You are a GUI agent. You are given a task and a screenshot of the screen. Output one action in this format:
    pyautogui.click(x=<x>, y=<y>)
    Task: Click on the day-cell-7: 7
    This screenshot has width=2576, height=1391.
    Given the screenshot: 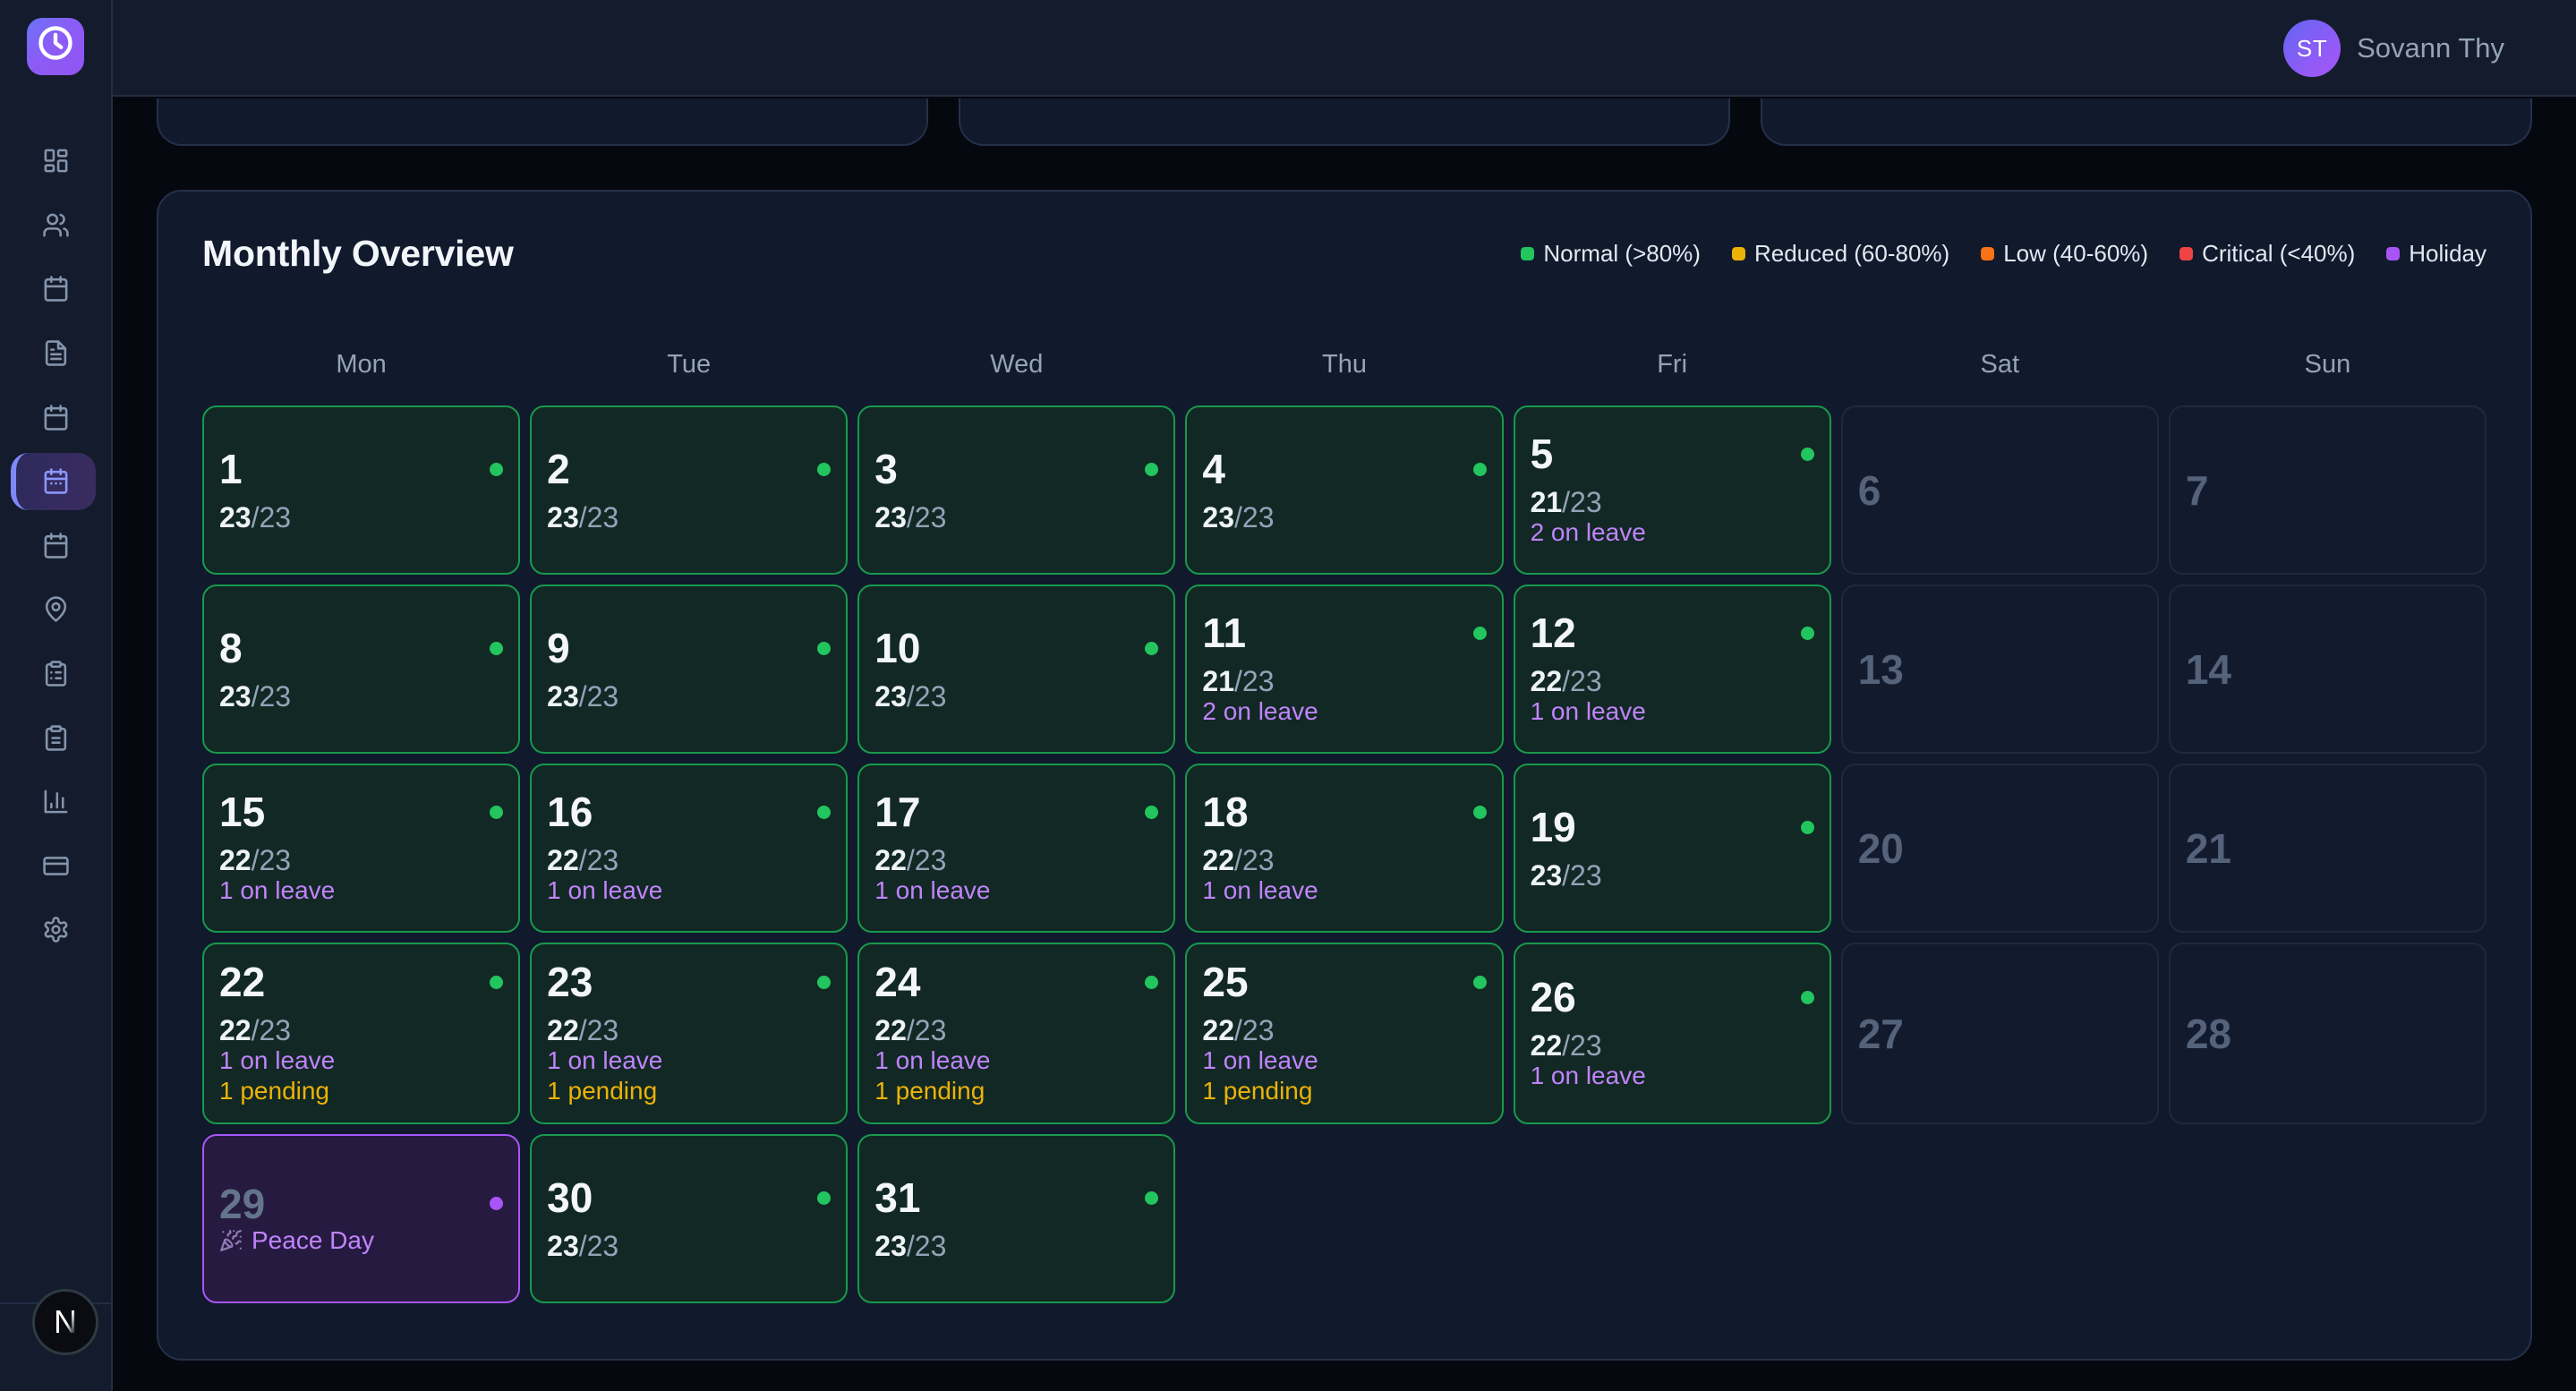 What is the action you would take?
    pyautogui.click(x=2327, y=490)
    